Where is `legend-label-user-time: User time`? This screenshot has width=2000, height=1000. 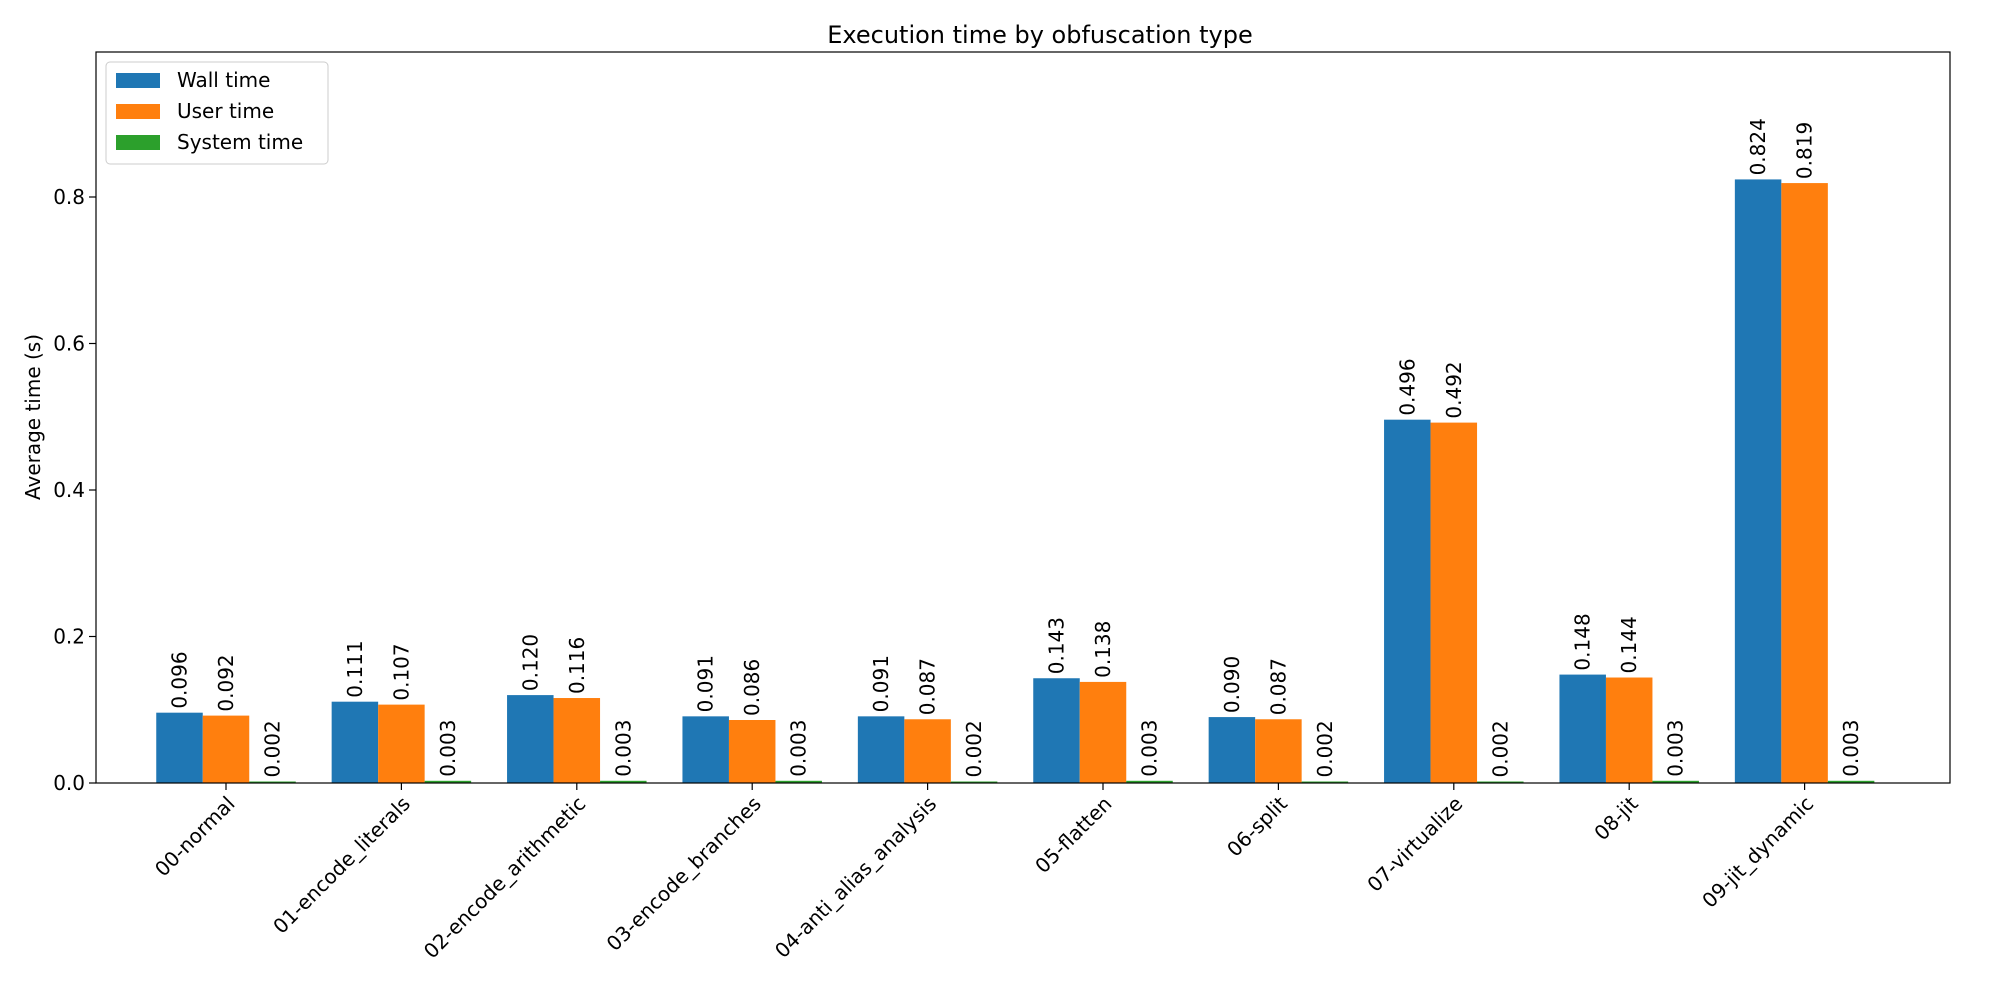 legend-label-user-time: User time is located at coordinates (225, 111).